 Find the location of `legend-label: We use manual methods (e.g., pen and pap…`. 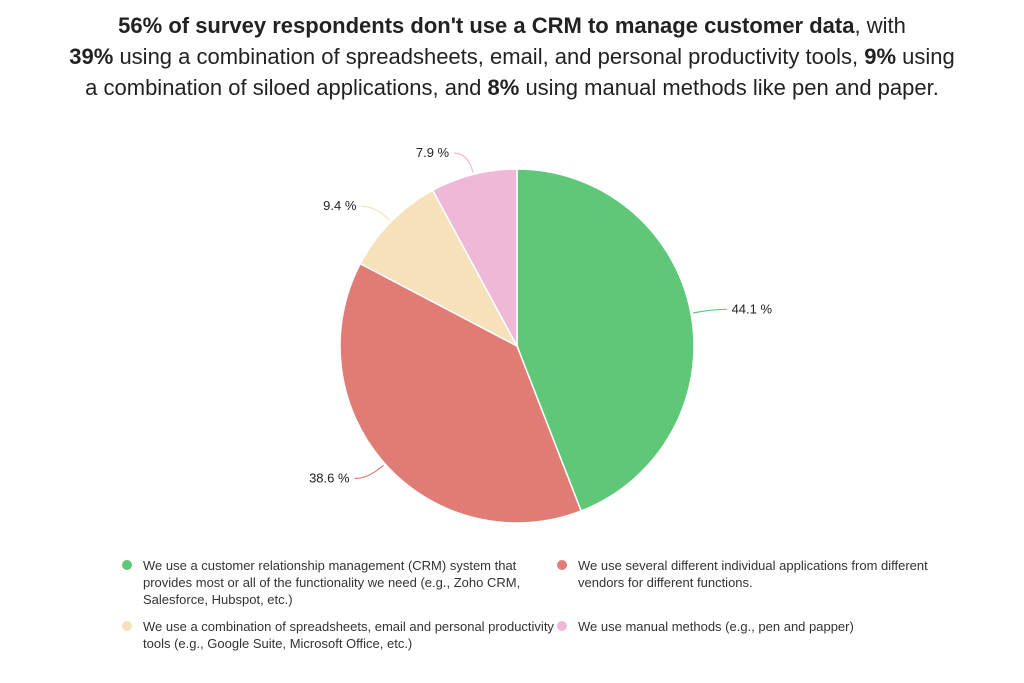

legend-label: We use manual methods (e.g., pen and pap… is located at coordinates (716, 626).